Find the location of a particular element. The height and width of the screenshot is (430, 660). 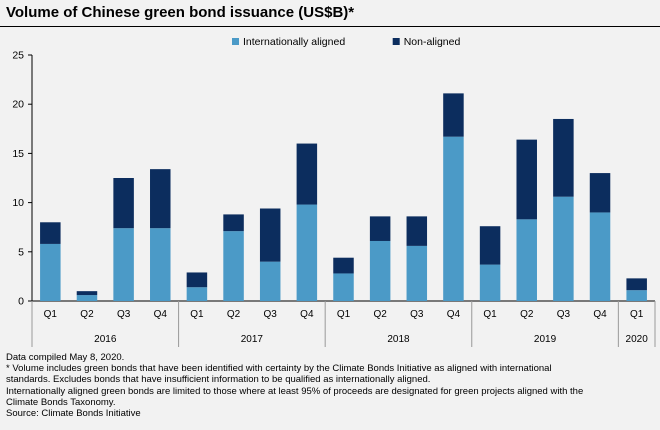

year-label-2016: 2016 is located at coordinates (105, 339).